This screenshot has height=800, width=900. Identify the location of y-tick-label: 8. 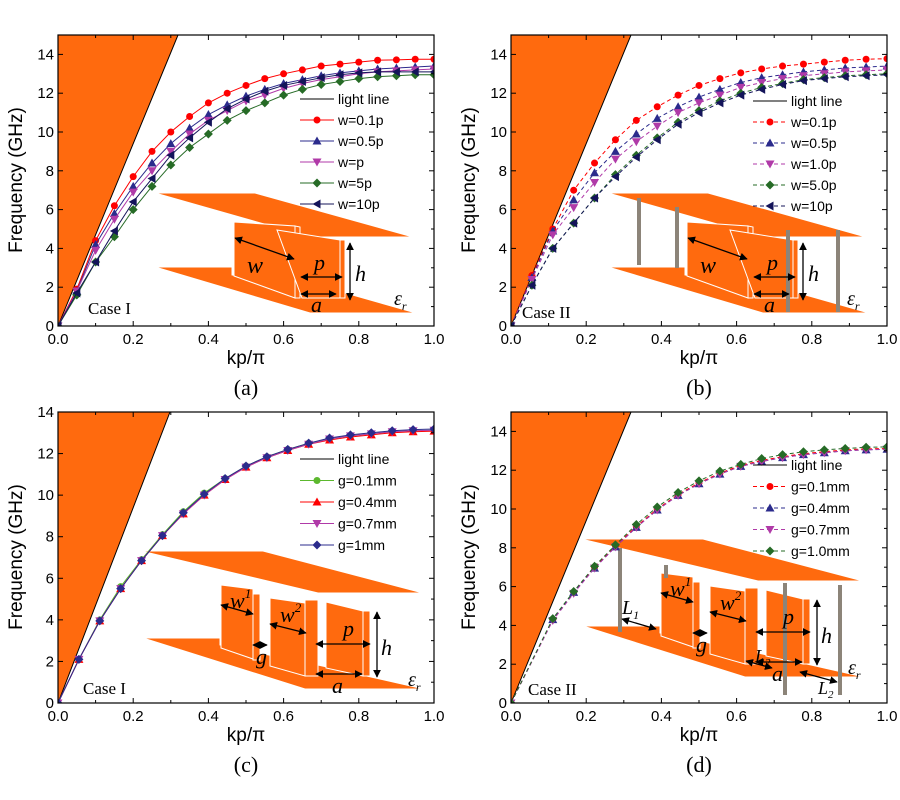
(50, 171).